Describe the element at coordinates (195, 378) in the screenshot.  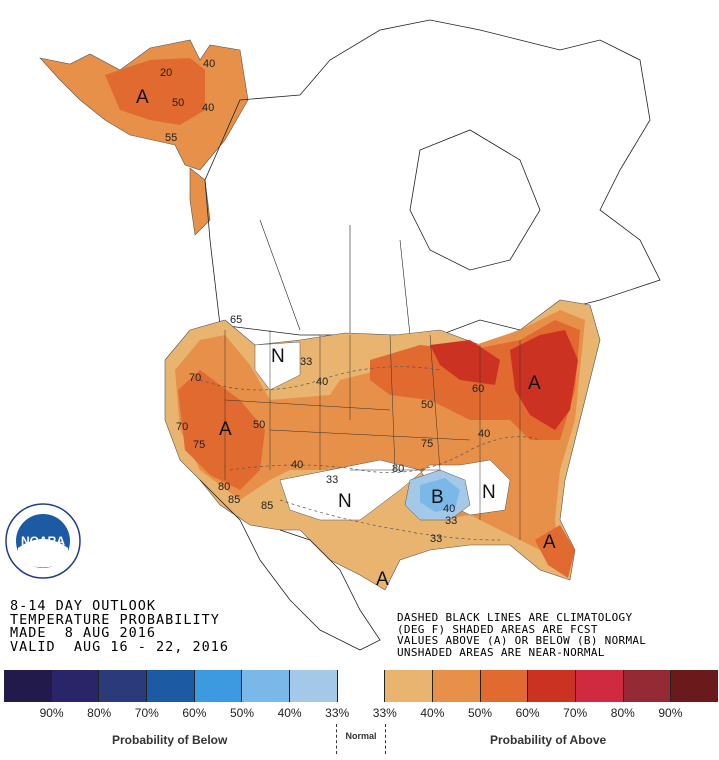
I see `contour-70: 70` at that location.